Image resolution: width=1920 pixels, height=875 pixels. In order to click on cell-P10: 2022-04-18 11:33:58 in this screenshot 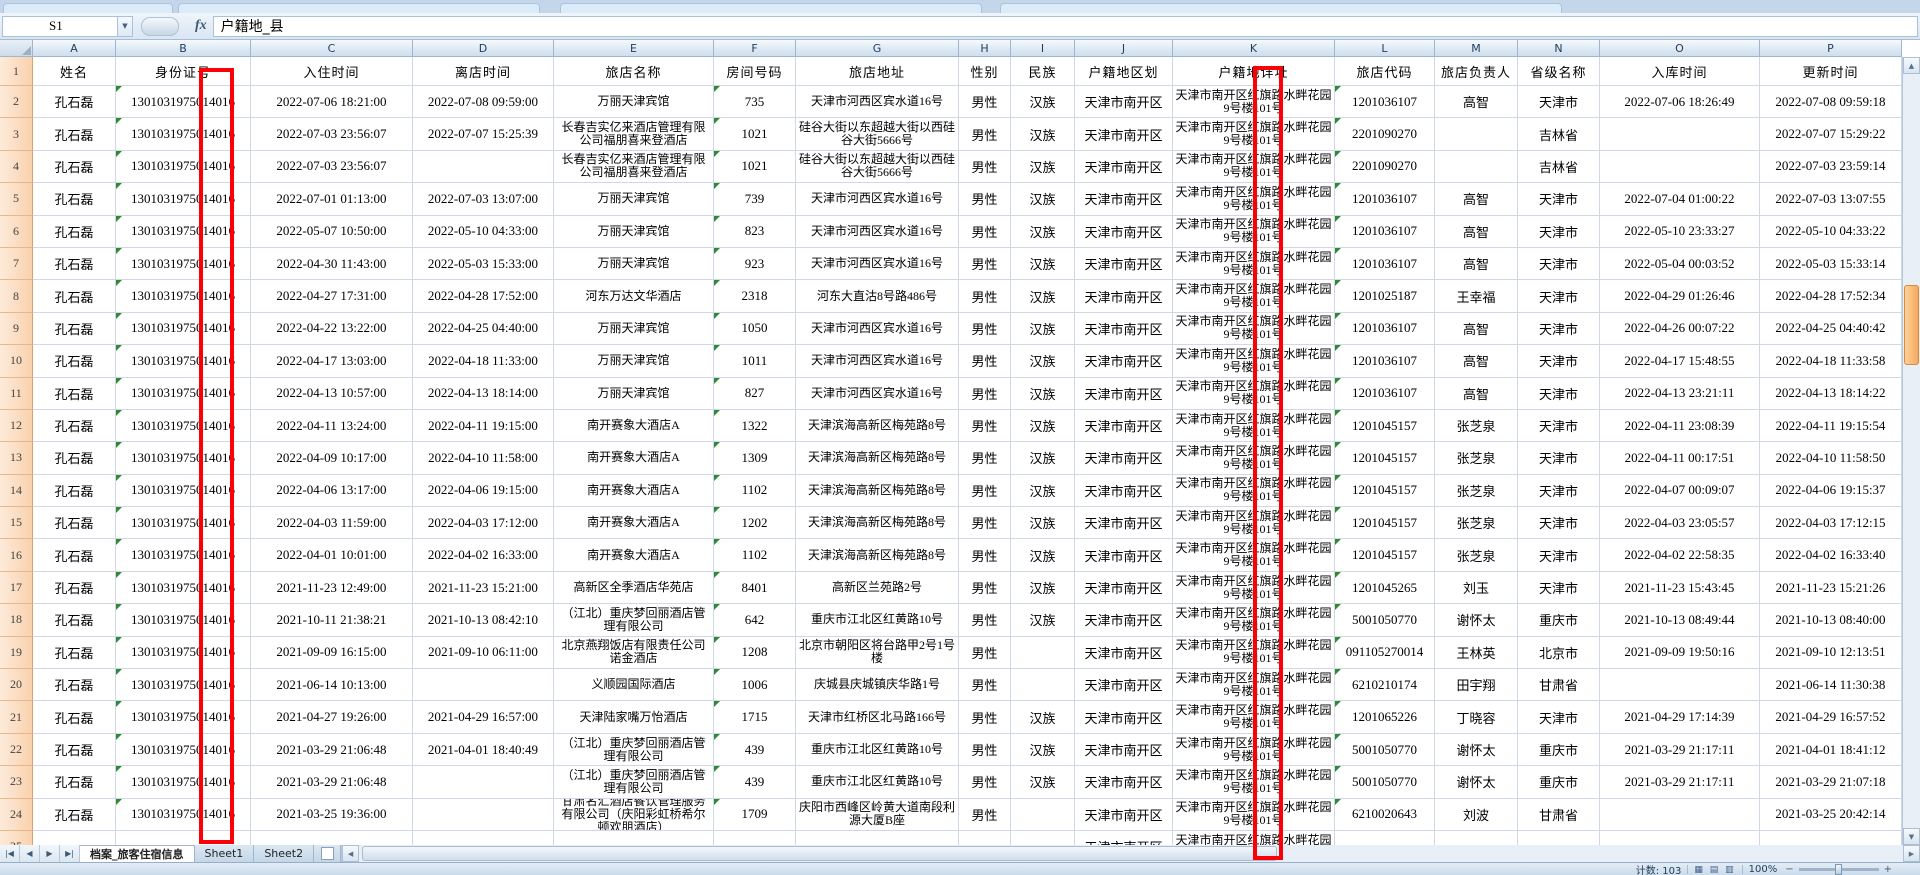, I will do `click(1831, 361)`.